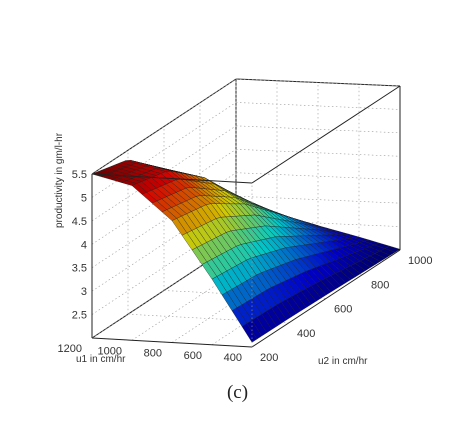 This screenshot has height=427, width=475. Describe the element at coordinates (79, 316) in the screenshot. I see `z-tick-label: 2.5` at that location.